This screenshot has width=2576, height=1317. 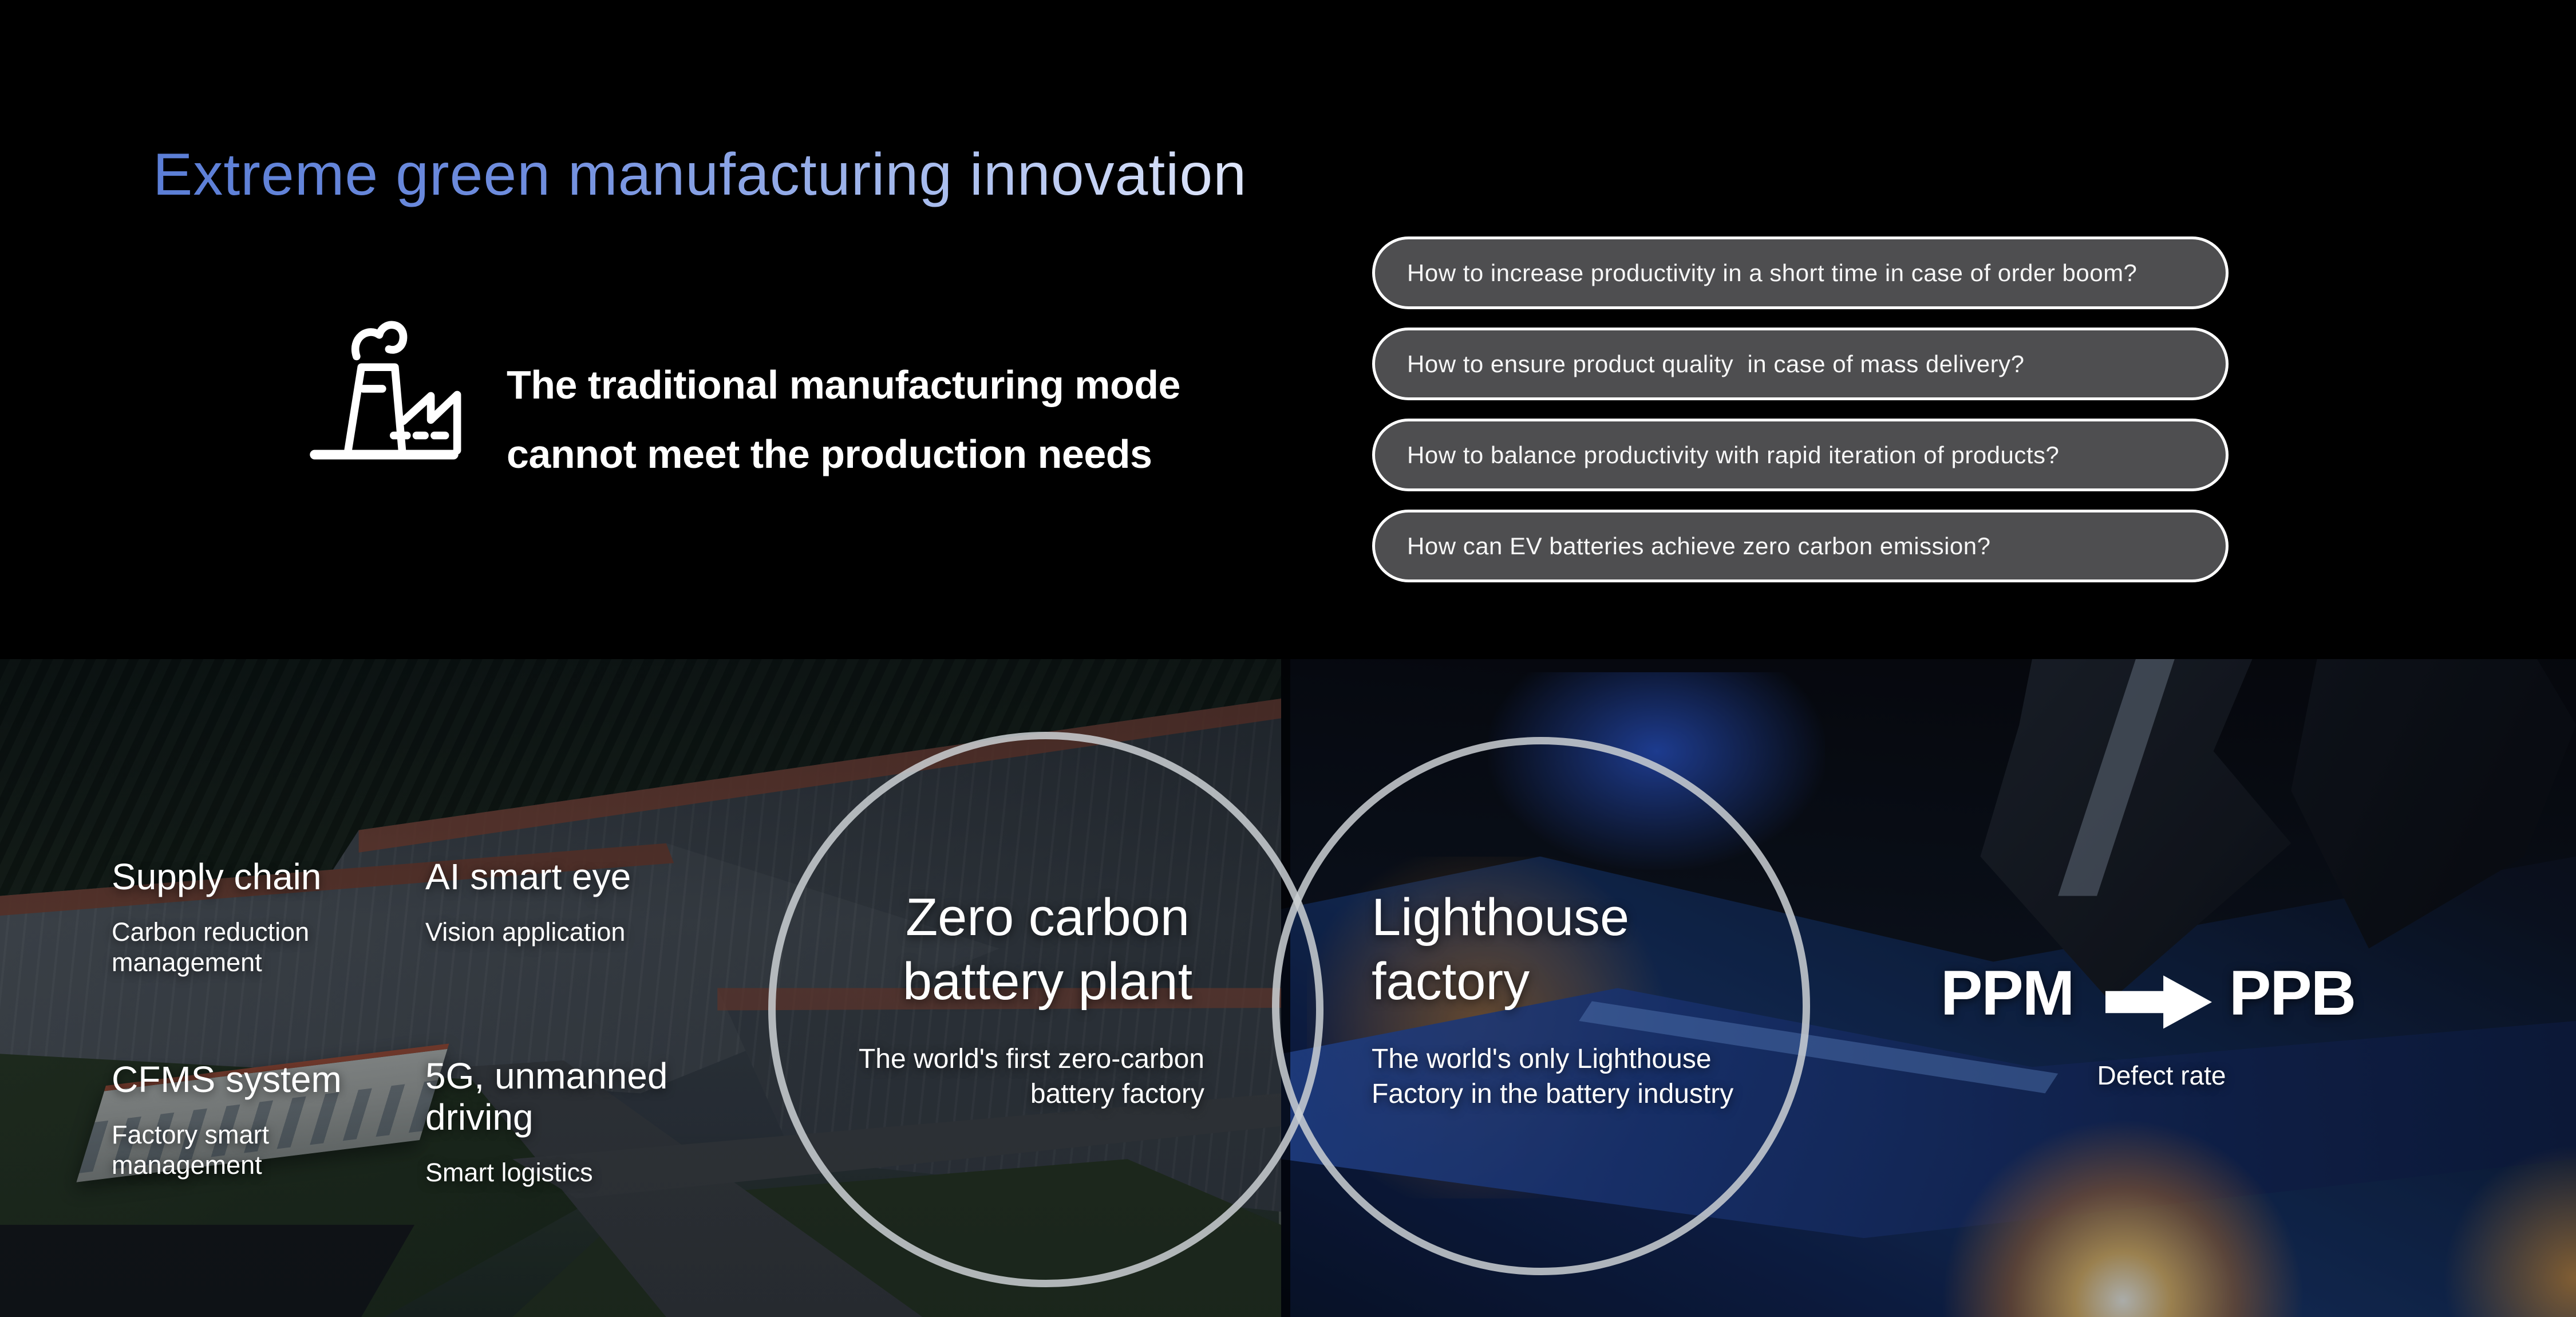 I want to click on feature-title: 5G, unmanned driving, so click(x=546, y=1096).